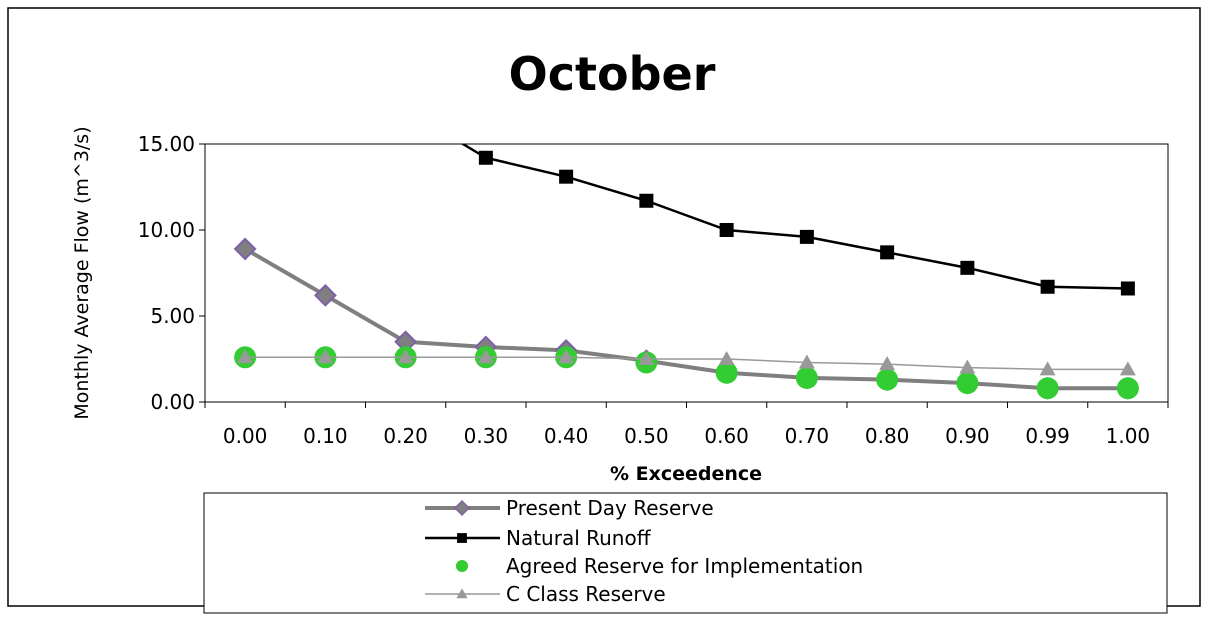  What do you see at coordinates (807, 436) in the screenshot?
I see `x-tick-label: 0.70` at bounding box center [807, 436].